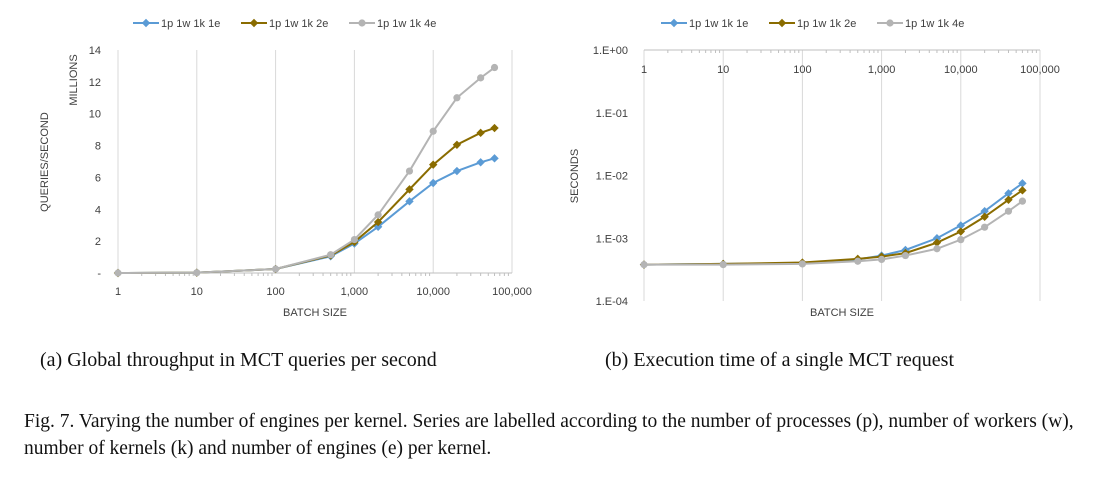 The height and width of the screenshot is (483, 1098). What do you see at coordinates (612, 177) in the screenshot?
I see `y-tick-label: 1.E-02` at bounding box center [612, 177].